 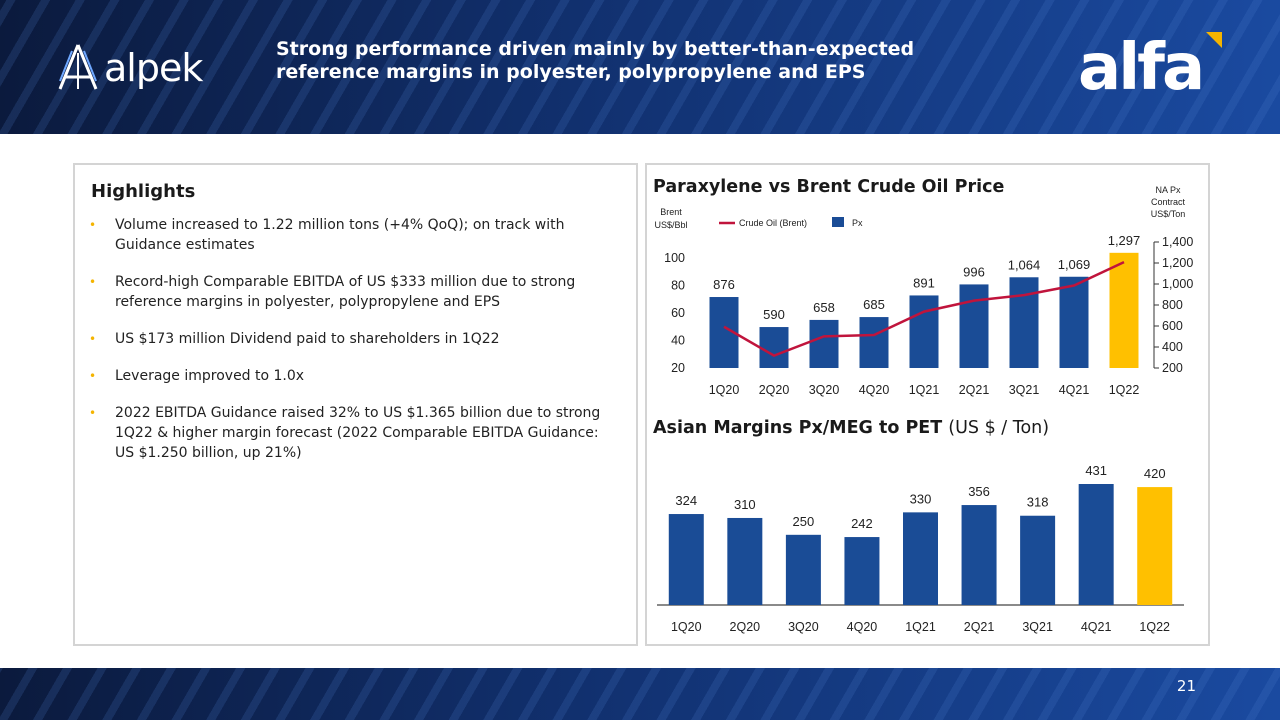 I want to click on margin-data-label: 356, so click(x=979, y=491).